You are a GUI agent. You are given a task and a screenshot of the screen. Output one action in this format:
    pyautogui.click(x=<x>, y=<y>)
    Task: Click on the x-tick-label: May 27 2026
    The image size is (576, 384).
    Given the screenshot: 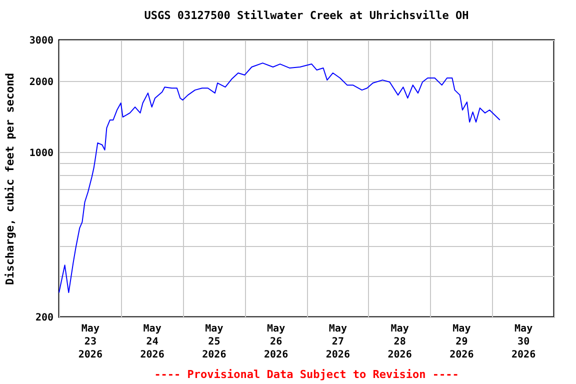 What is the action you would take?
    pyautogui.click(x=338, y=342)
    